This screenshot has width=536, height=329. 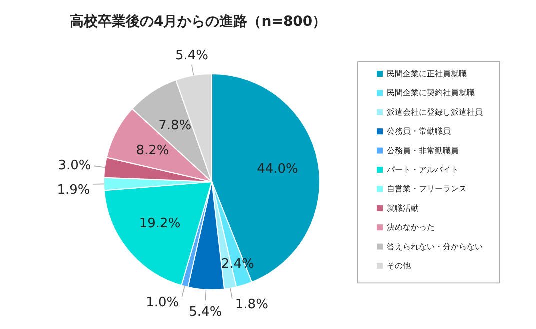 I want to click on label: 7.8%, so click(x=175, y=126).